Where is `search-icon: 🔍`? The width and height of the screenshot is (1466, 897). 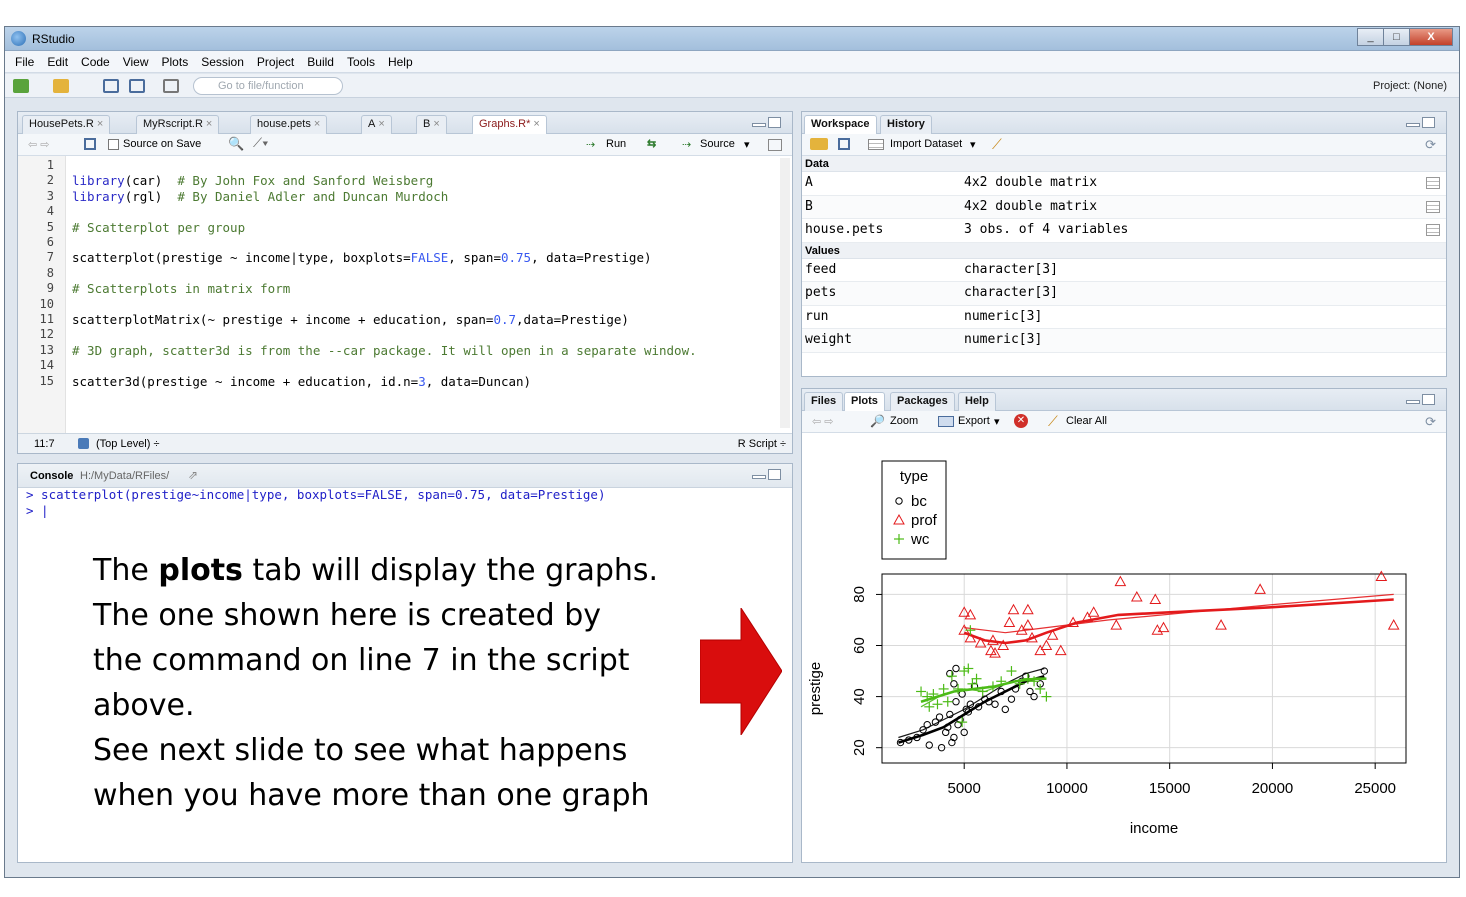 search-icon: 🔍 is located at coordinates (236, 143).